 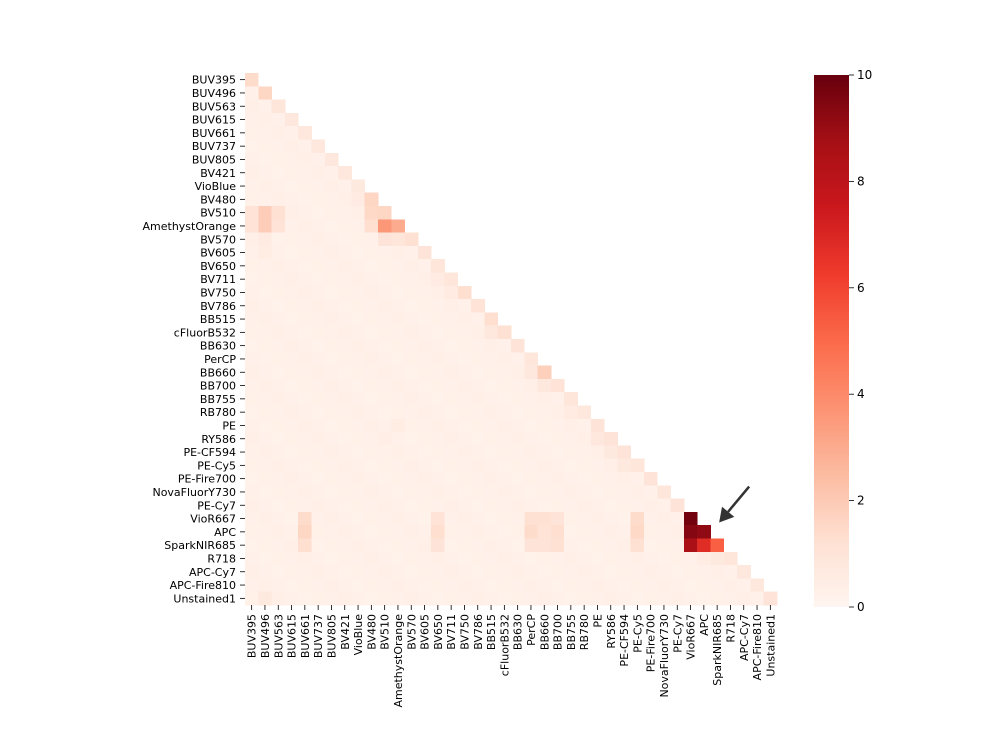 What do you see at coordinates (213, 519) in the screenshot?
I see `y-tick-label: VioR667` at bounding box center [213, 519].